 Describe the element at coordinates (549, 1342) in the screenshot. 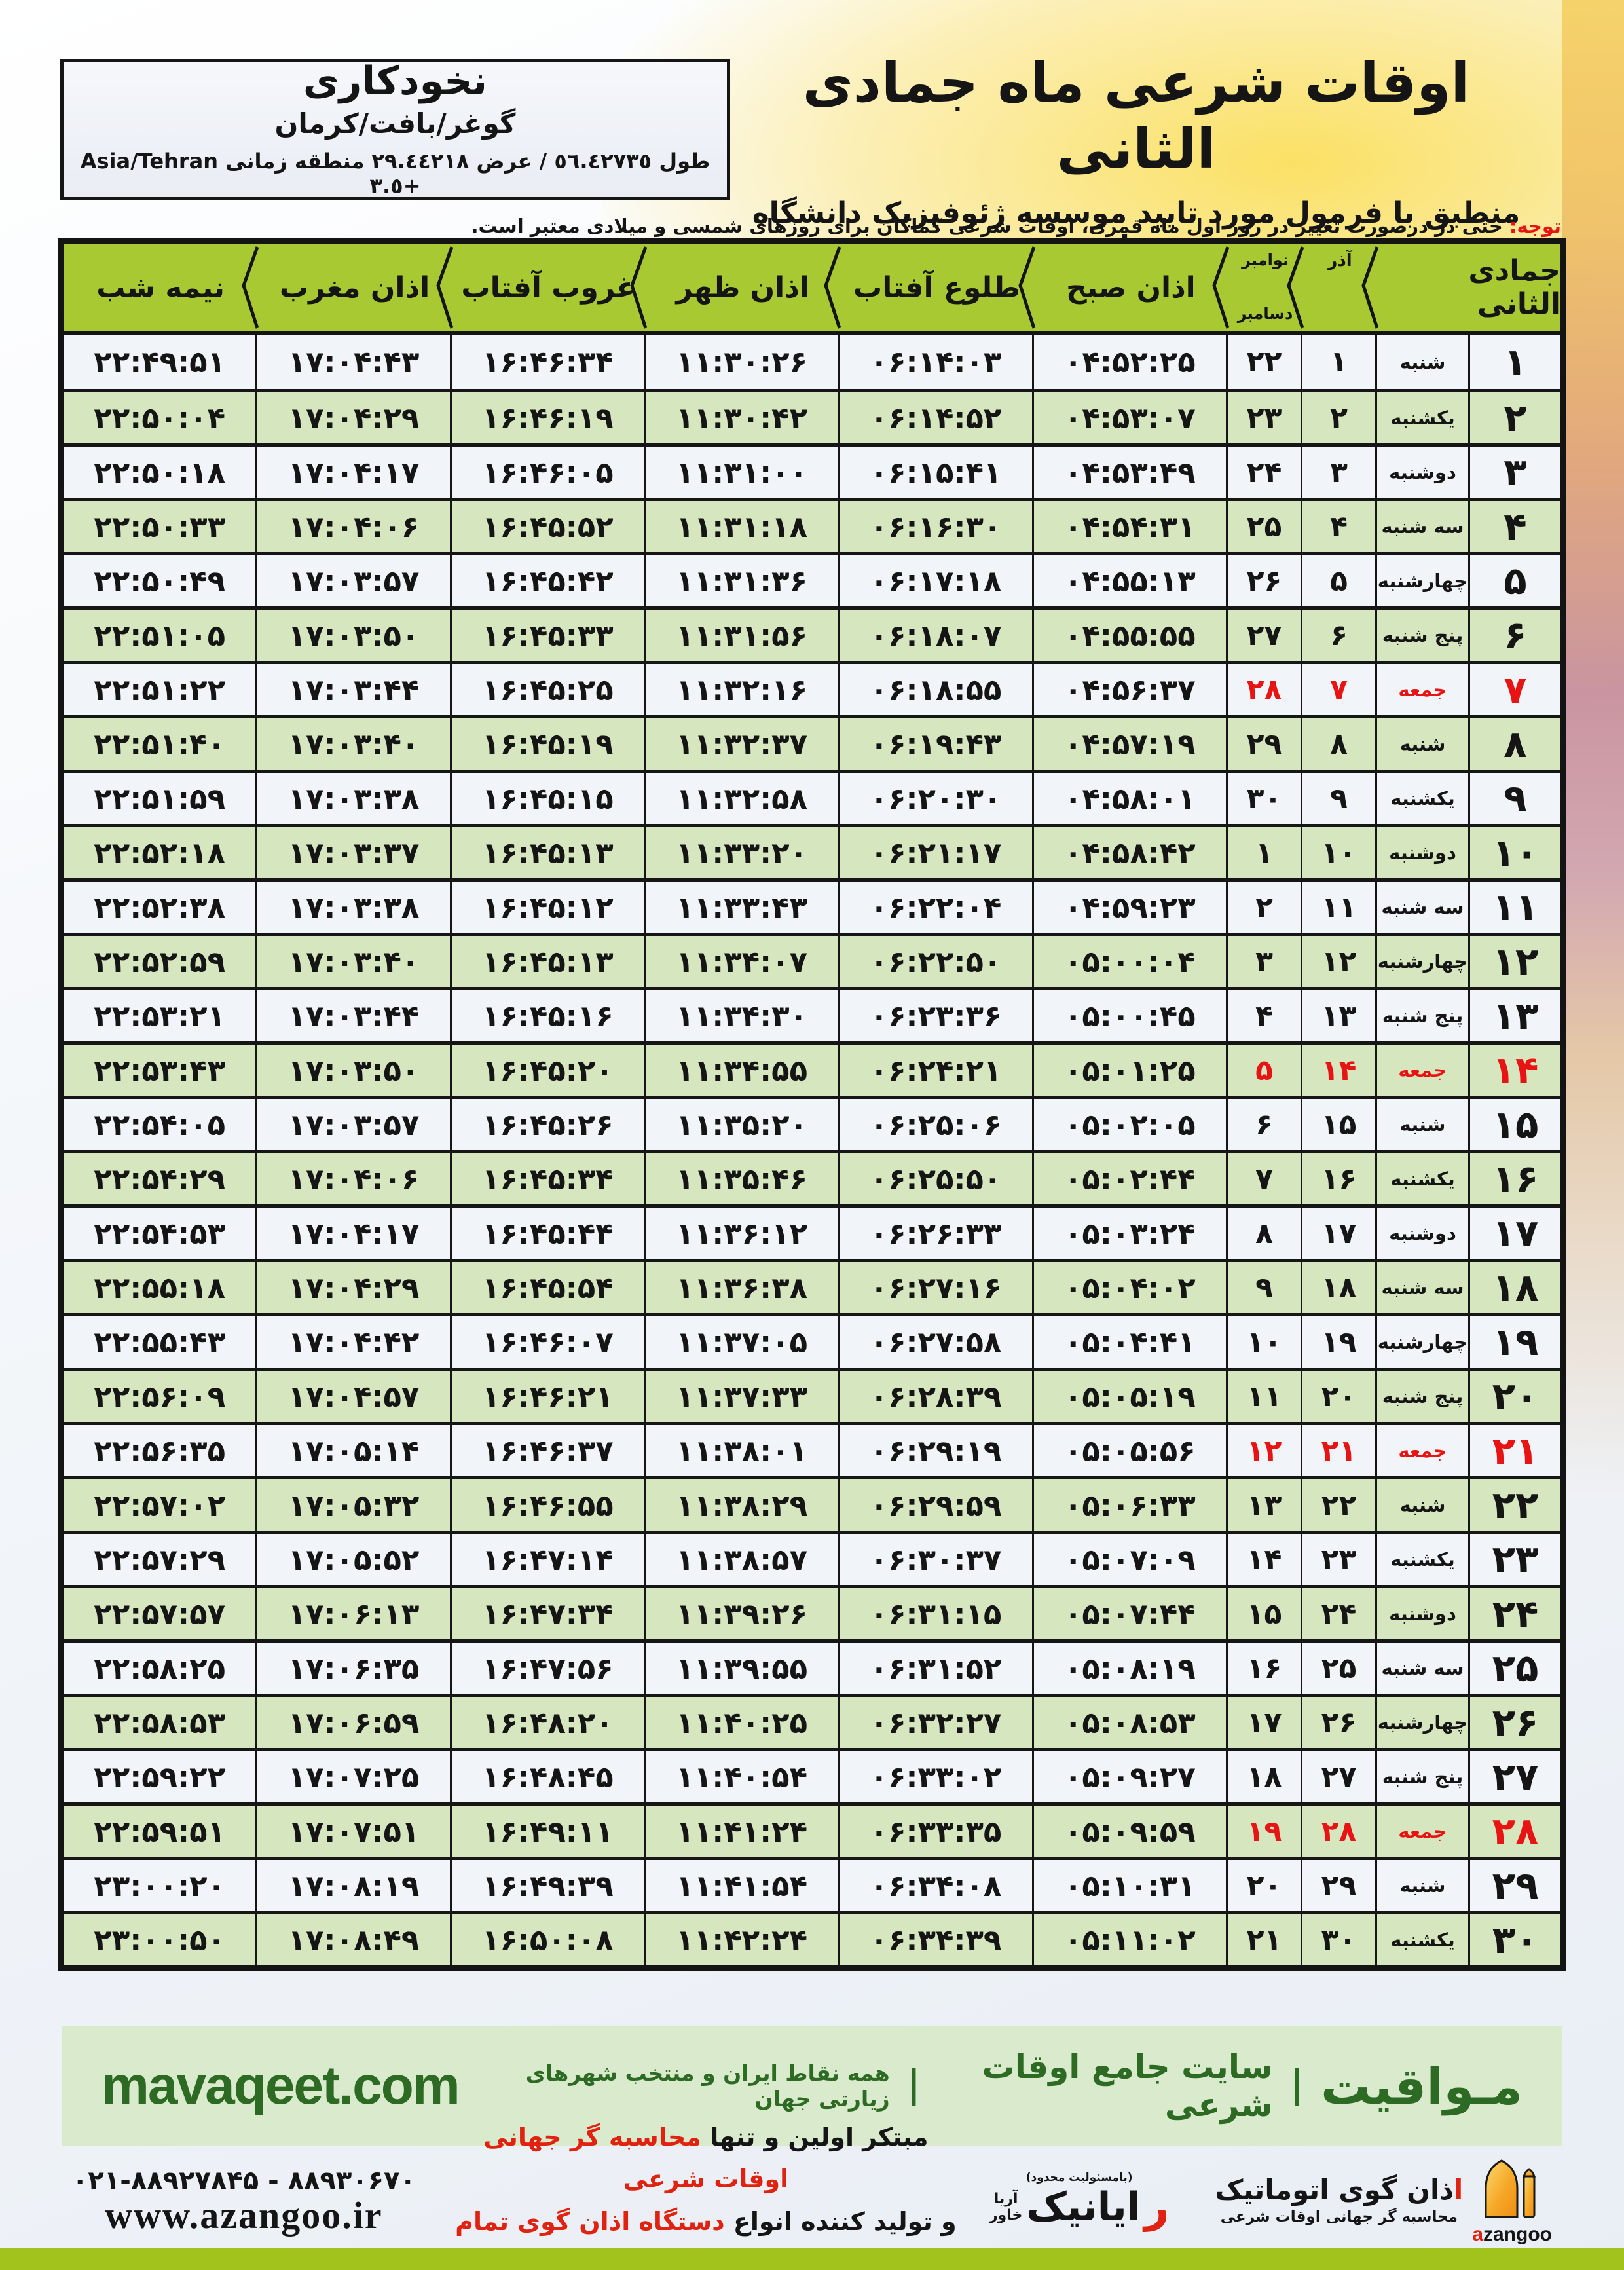

I see `cell-sunset-time: ۱۶:۴۶:۰۷` at that location.